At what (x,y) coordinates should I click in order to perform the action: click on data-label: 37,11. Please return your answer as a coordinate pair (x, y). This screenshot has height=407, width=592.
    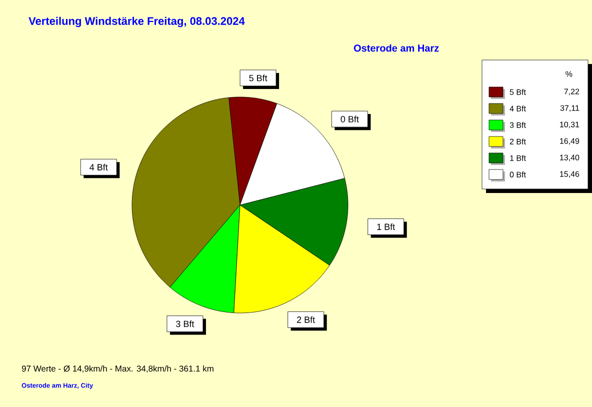
    Looking at the image, I should click on (570, 108).